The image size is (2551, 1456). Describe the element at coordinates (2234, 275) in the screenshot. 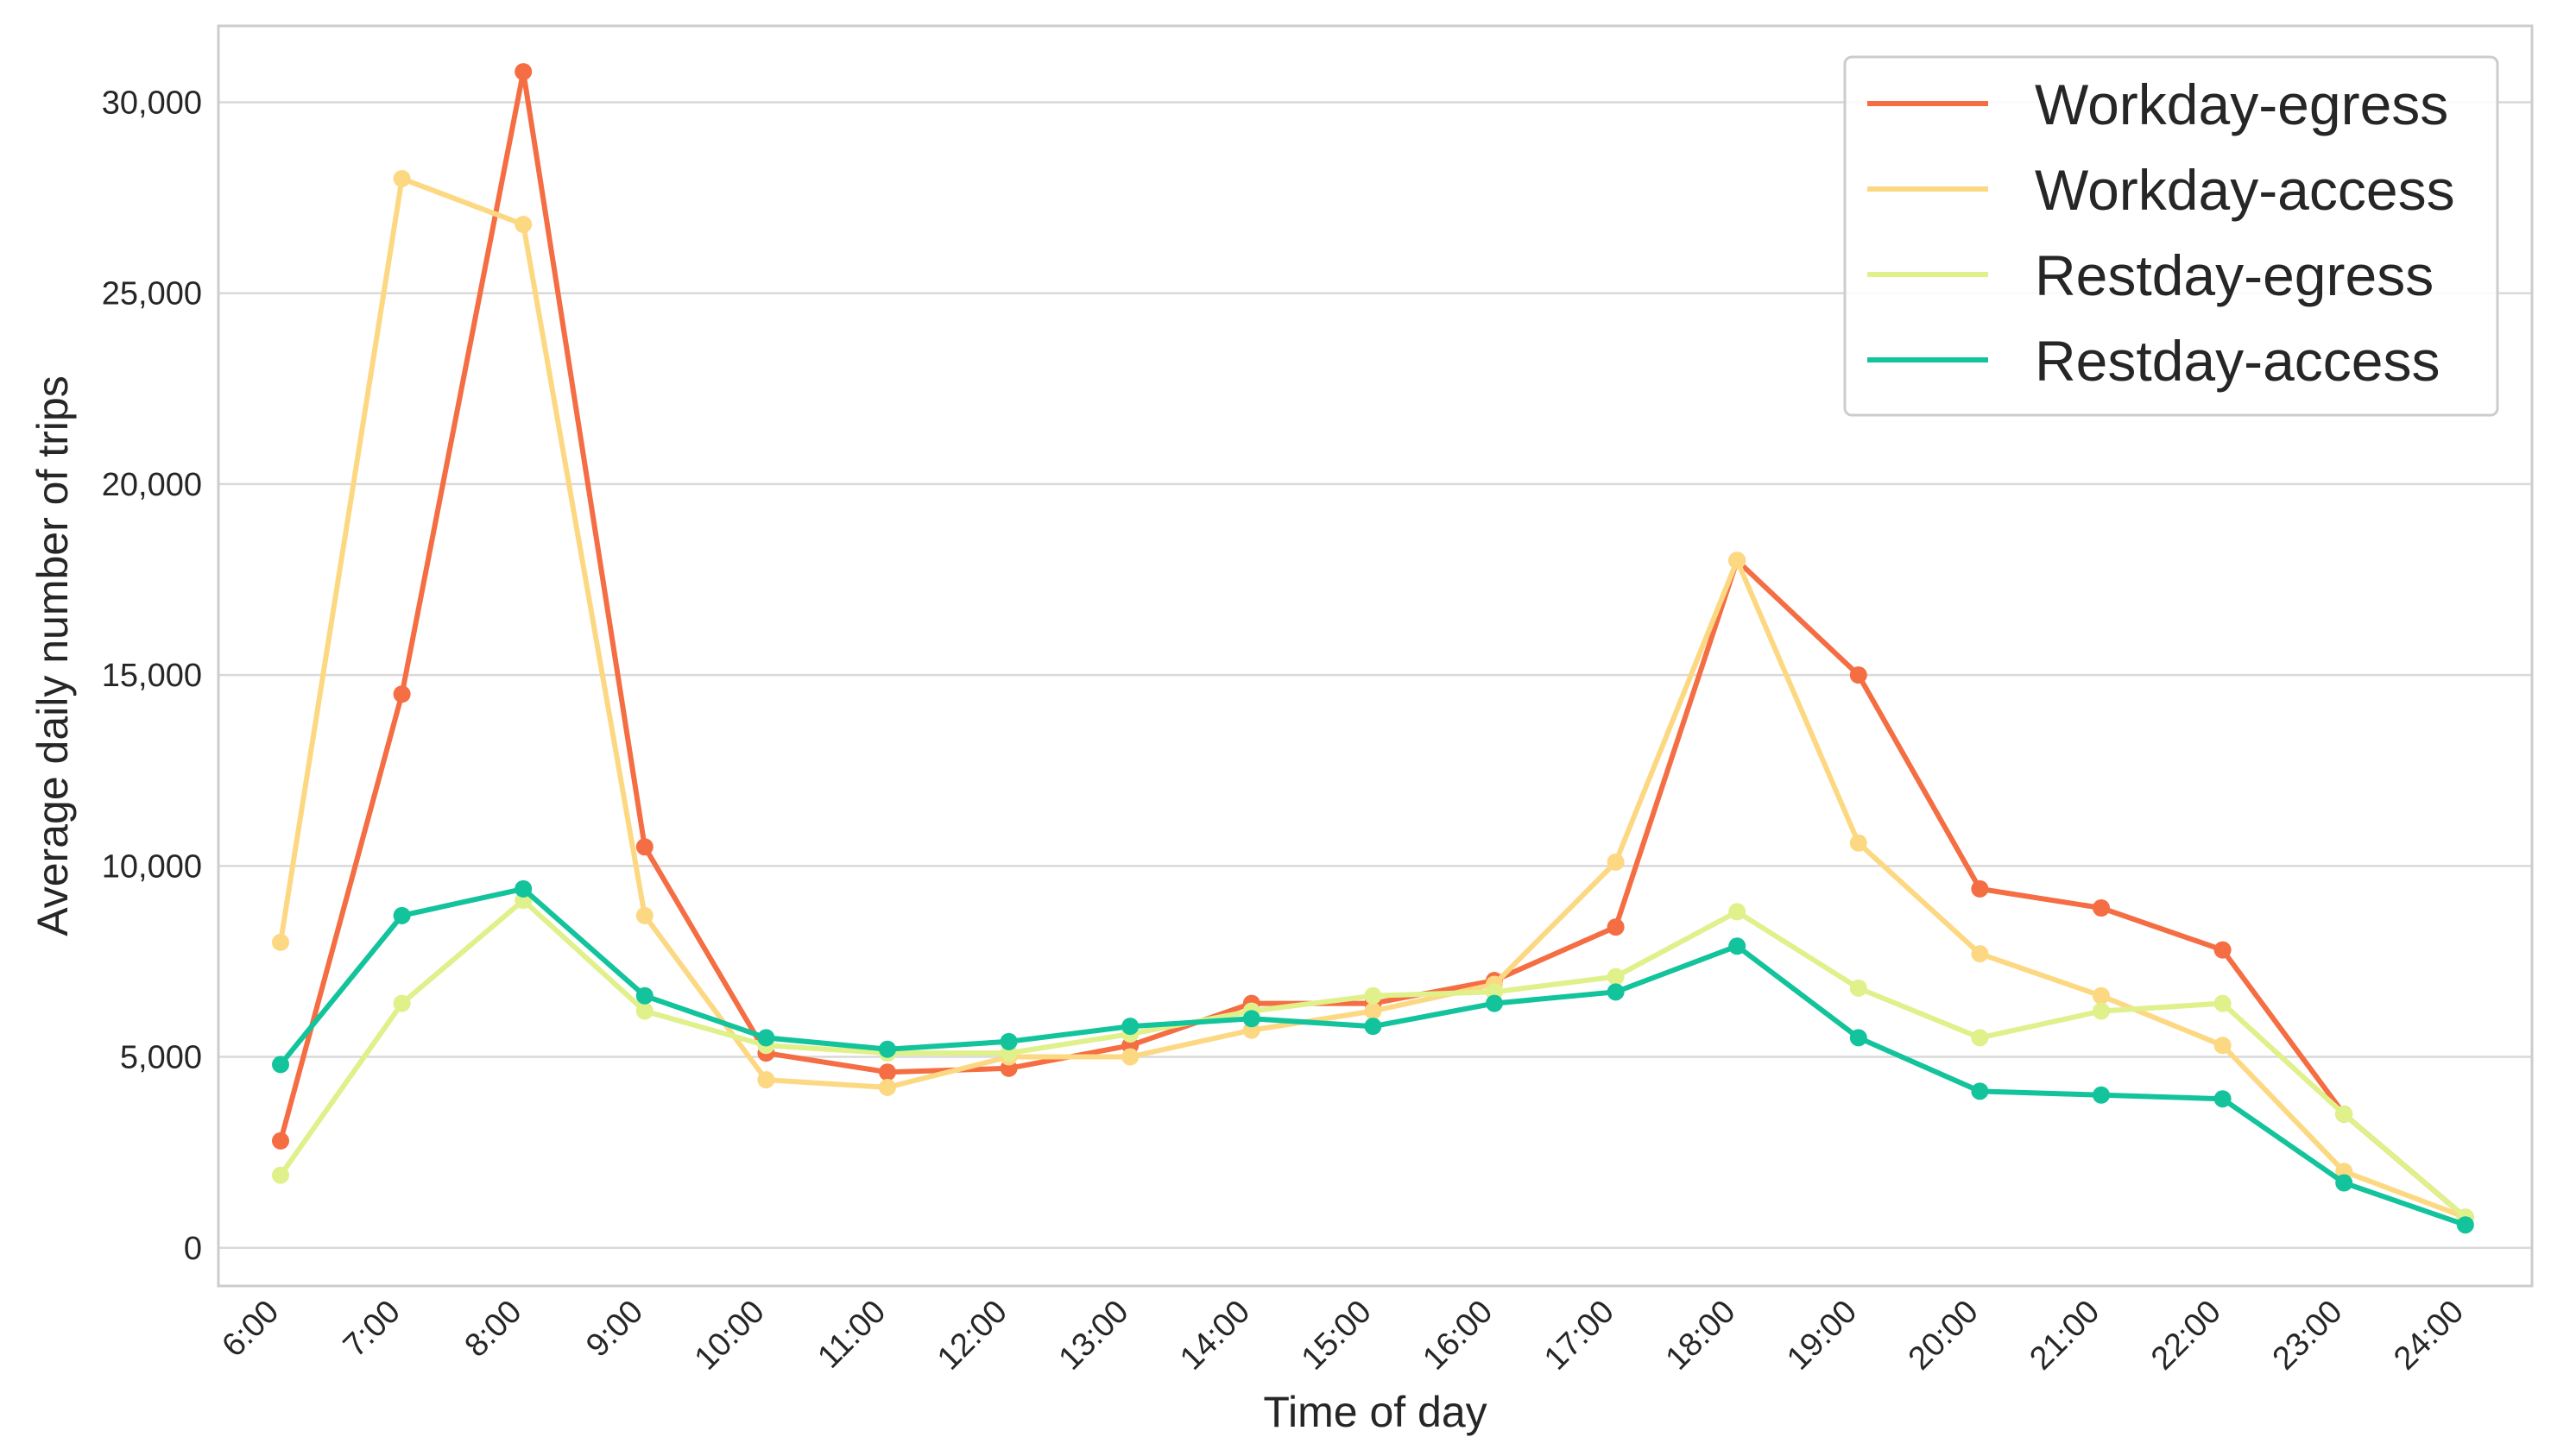

I see `legend-label: Restday-egress` at that location.